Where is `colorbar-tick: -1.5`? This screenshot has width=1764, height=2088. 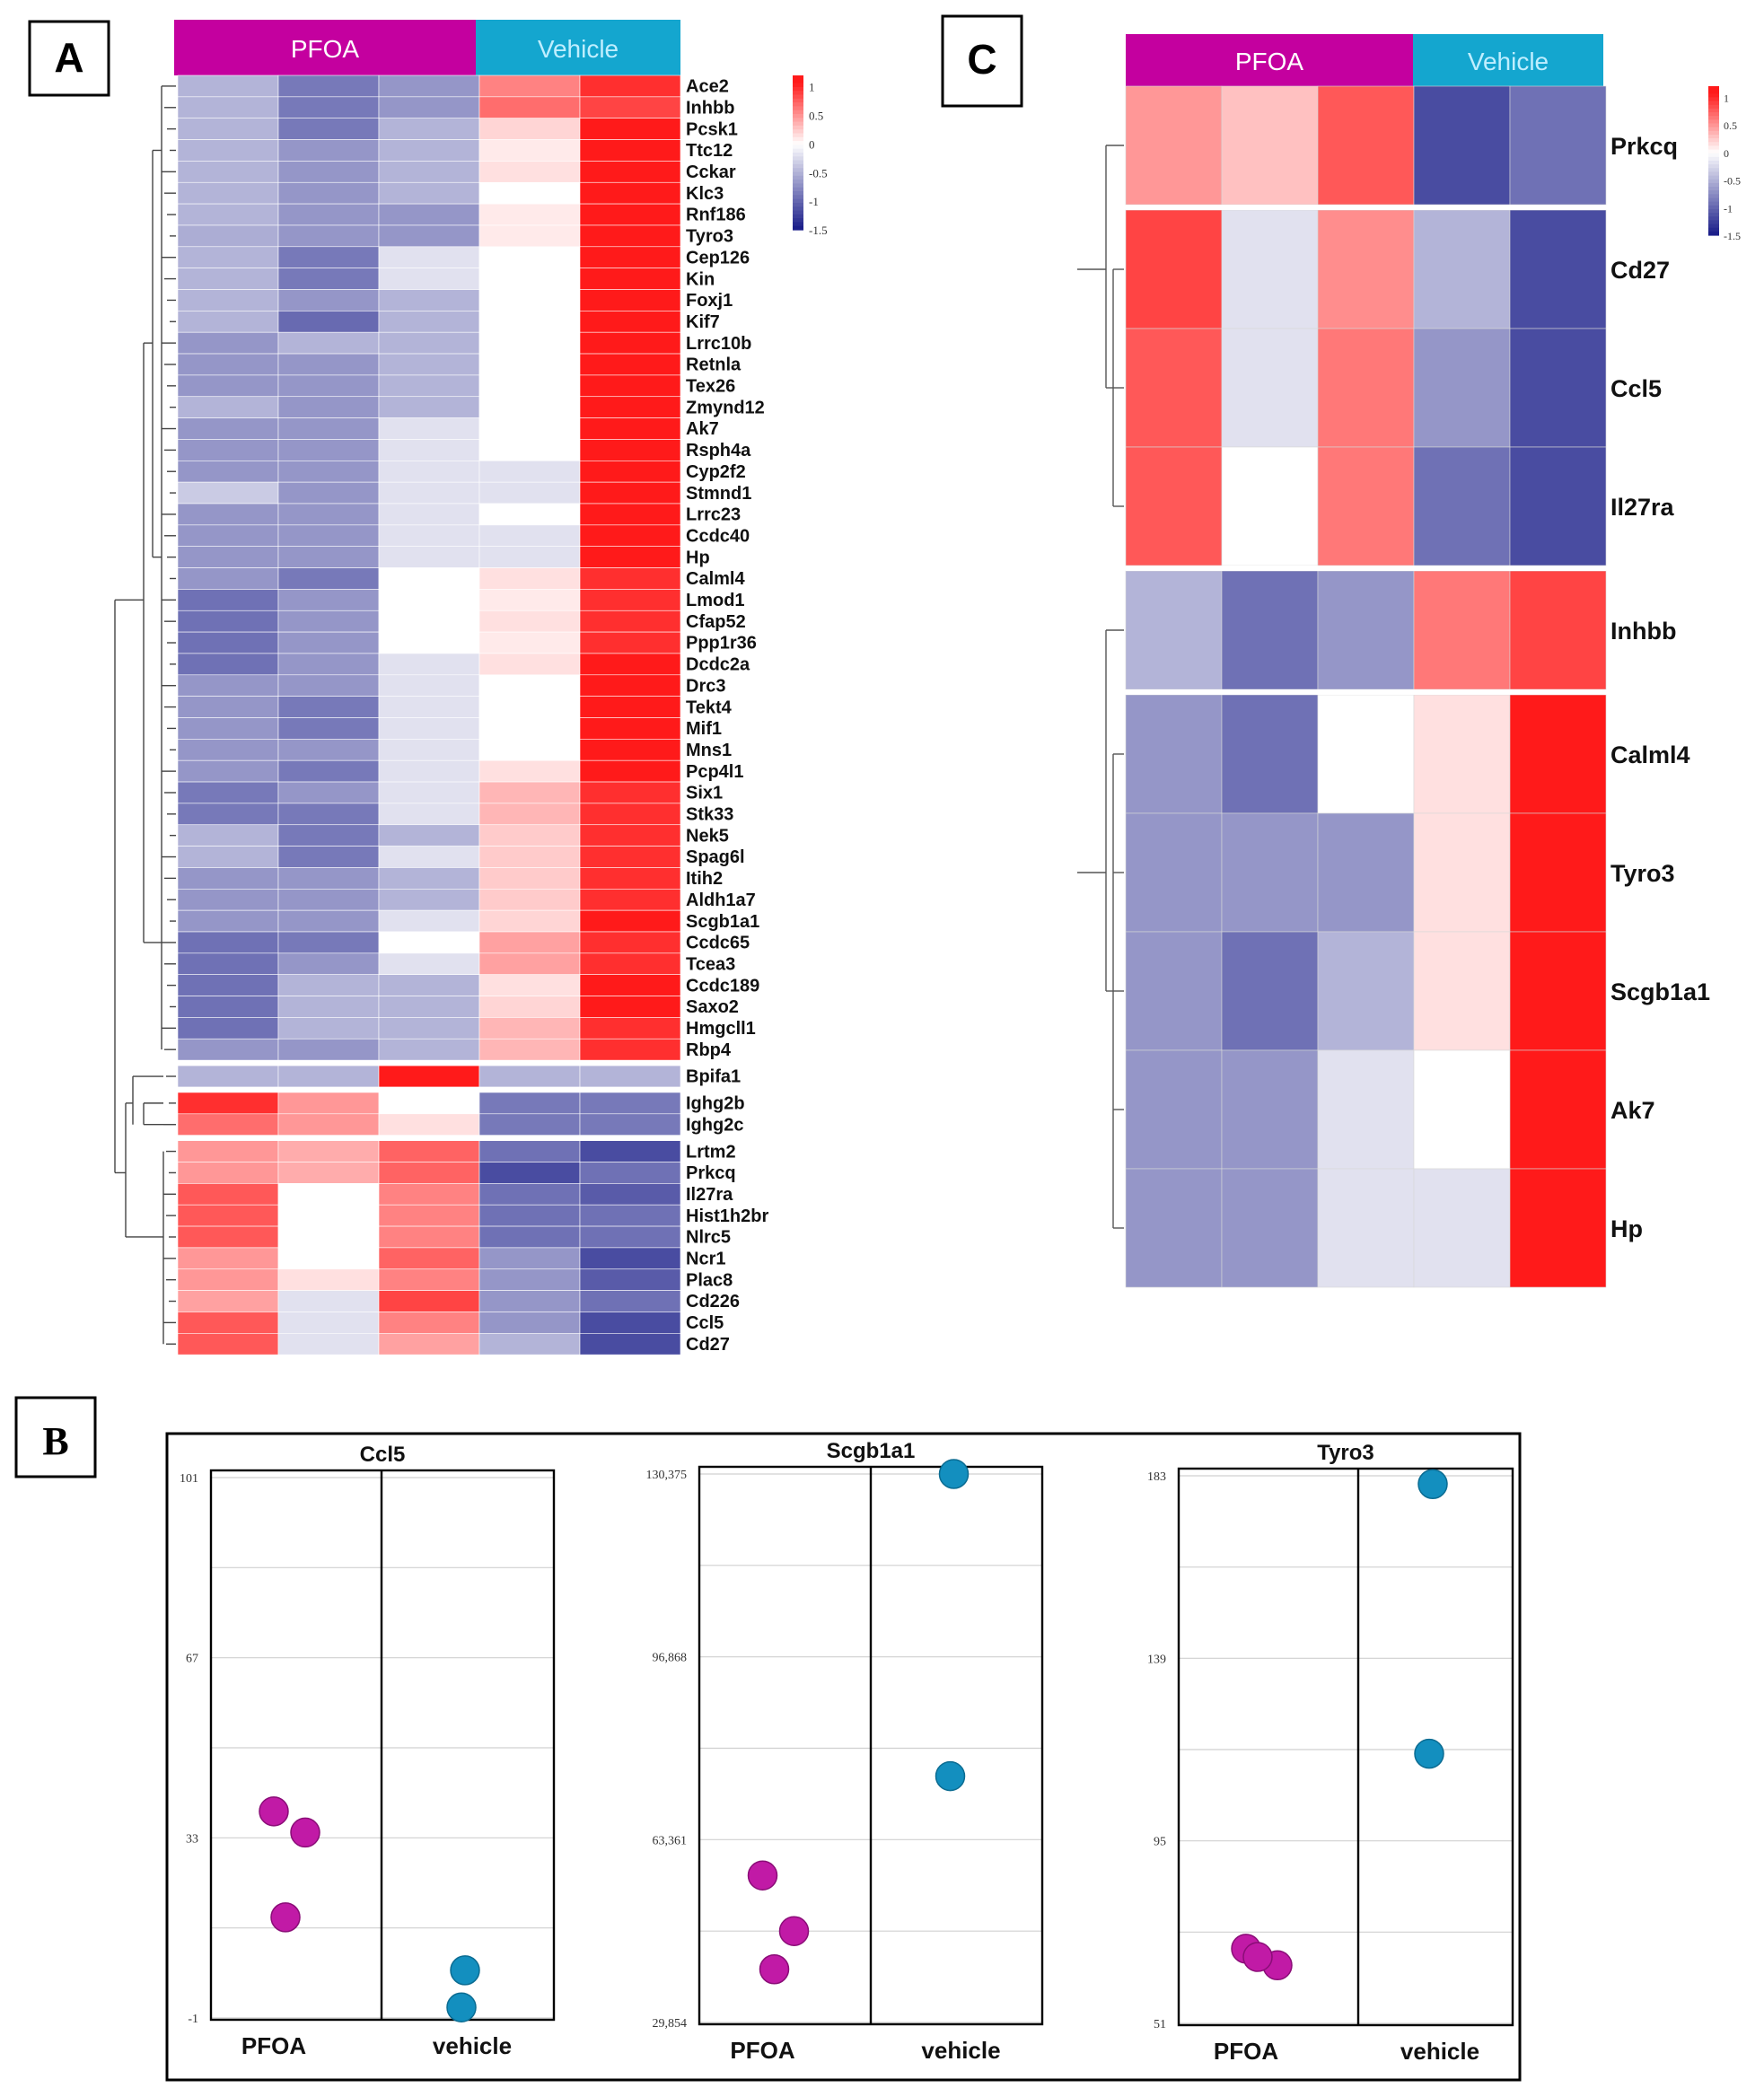 colorbar-tick: -1.5 is located at coordinates (819, 230).